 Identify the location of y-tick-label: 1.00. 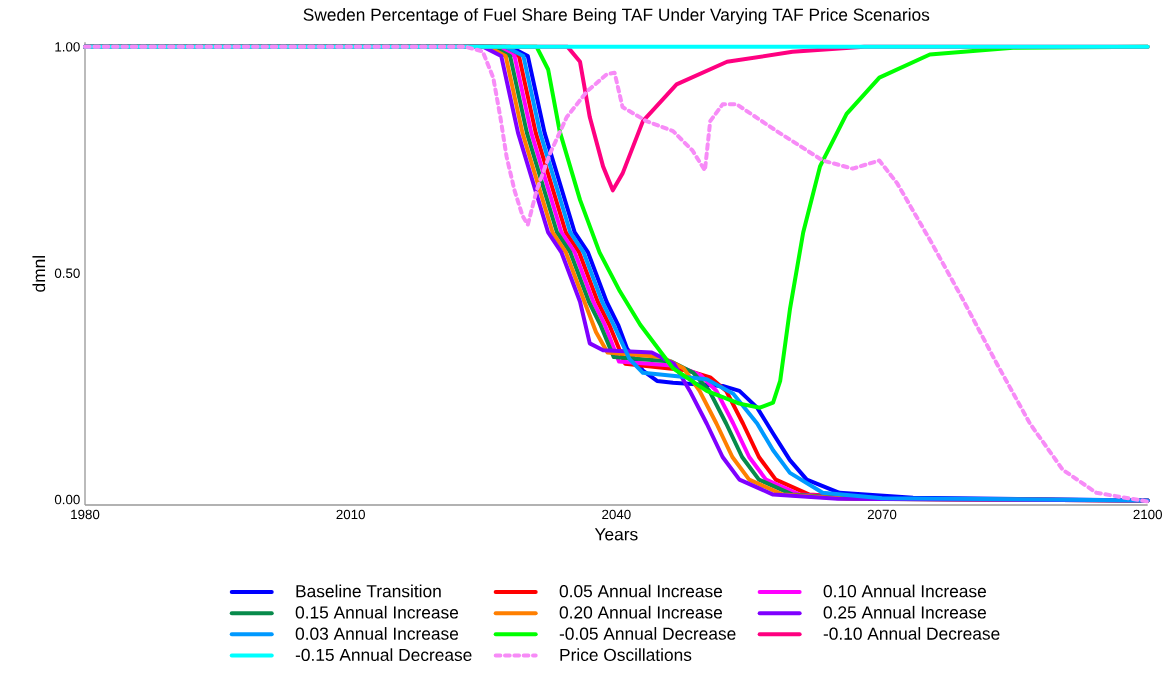
(67, 47).